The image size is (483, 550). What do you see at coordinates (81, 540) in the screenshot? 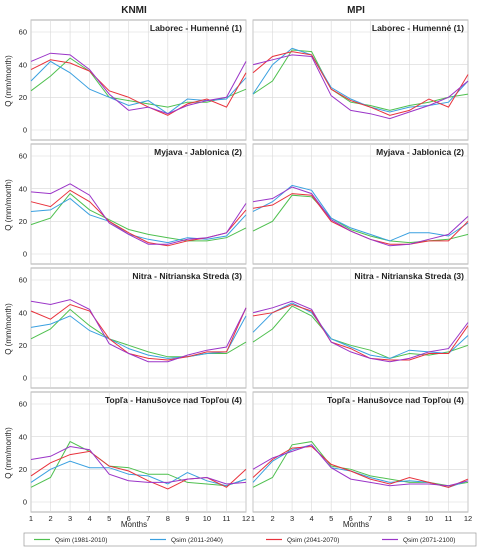
I see `legend-label: Qsim (1981-2010)` at bounding box center [81, 540].